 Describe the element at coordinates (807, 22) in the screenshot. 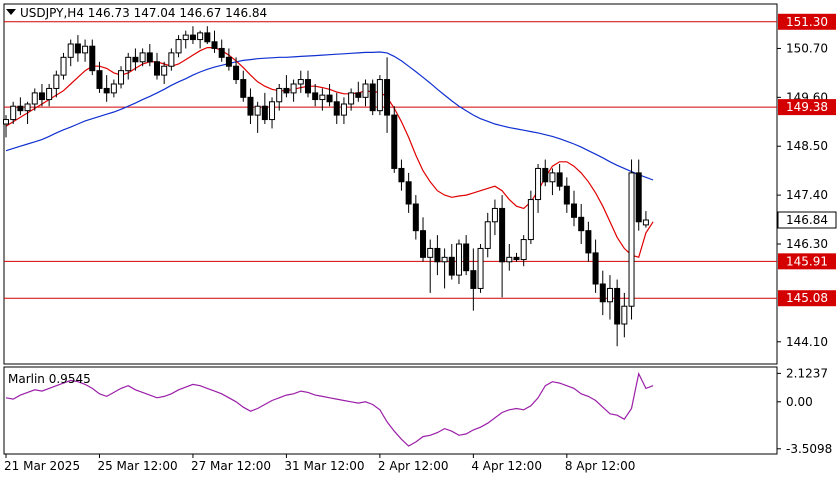

I see `level-price-label: 151.30` at that location.